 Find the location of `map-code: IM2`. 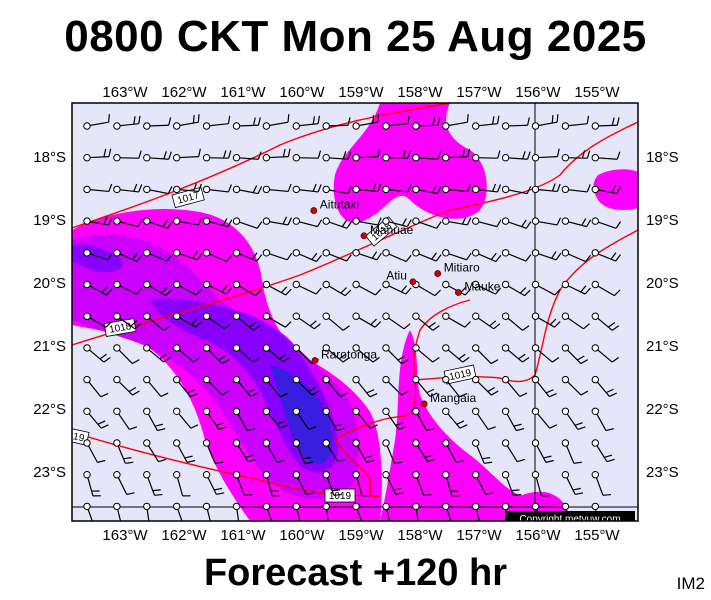

map-code: IM2 is located at coordinates (690, 583).